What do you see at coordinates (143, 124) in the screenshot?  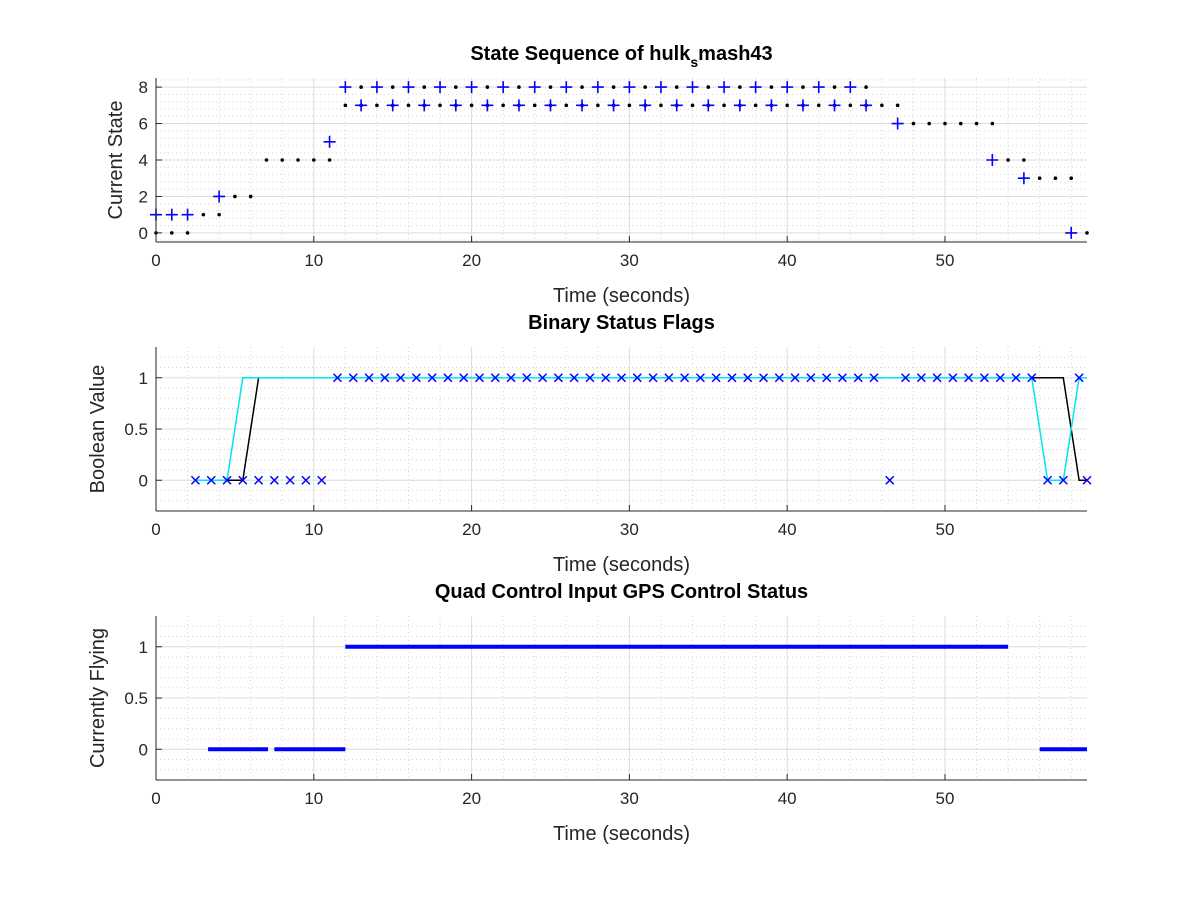 I see `y-tick-label: 6` at bounding box center [143, 124].